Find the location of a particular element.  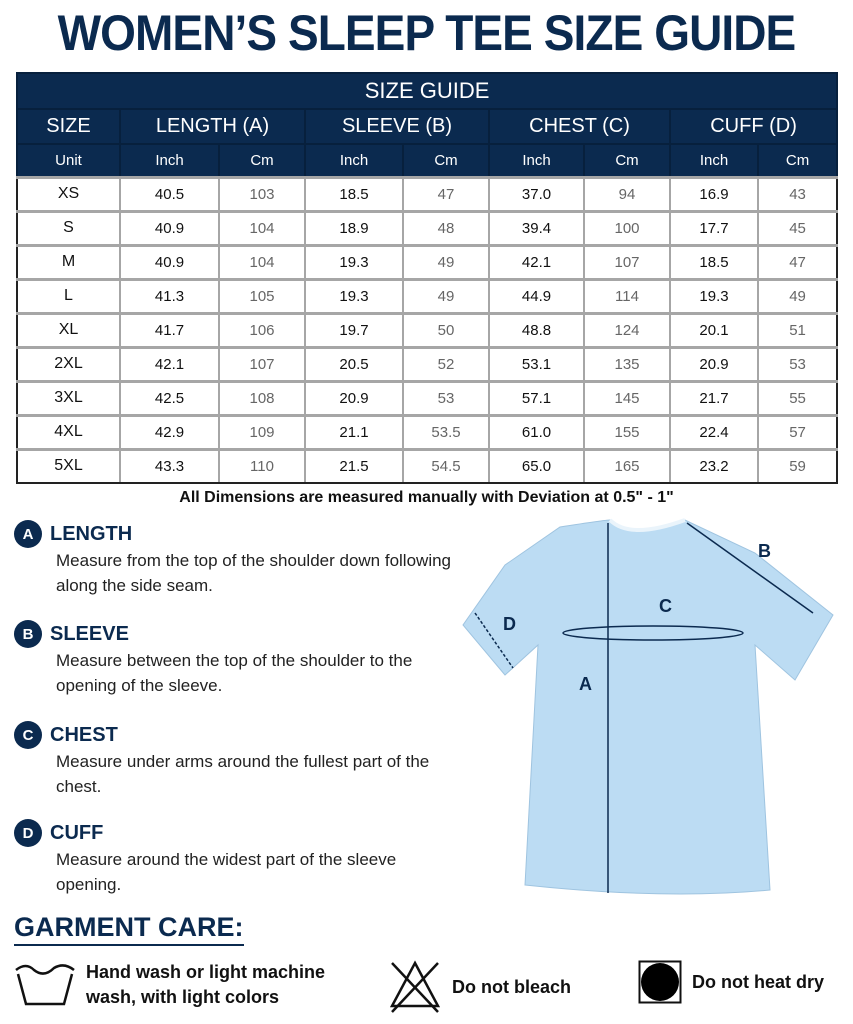

value-cell: 43 is located at coordinates (797, 193).